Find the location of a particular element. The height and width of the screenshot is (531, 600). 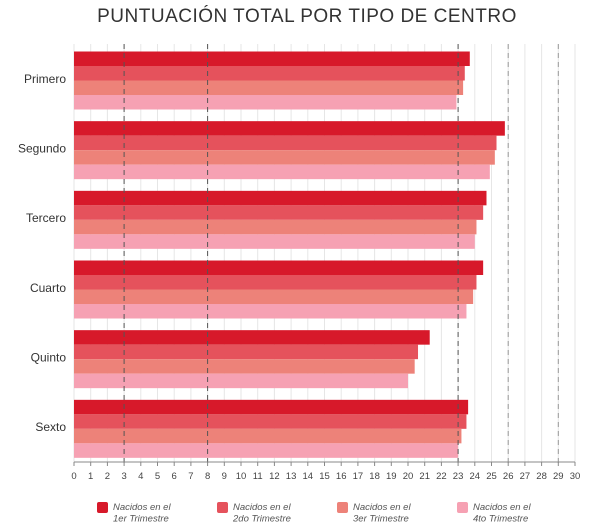

x-tick-label: 18 is located at coordinates (374, 476).